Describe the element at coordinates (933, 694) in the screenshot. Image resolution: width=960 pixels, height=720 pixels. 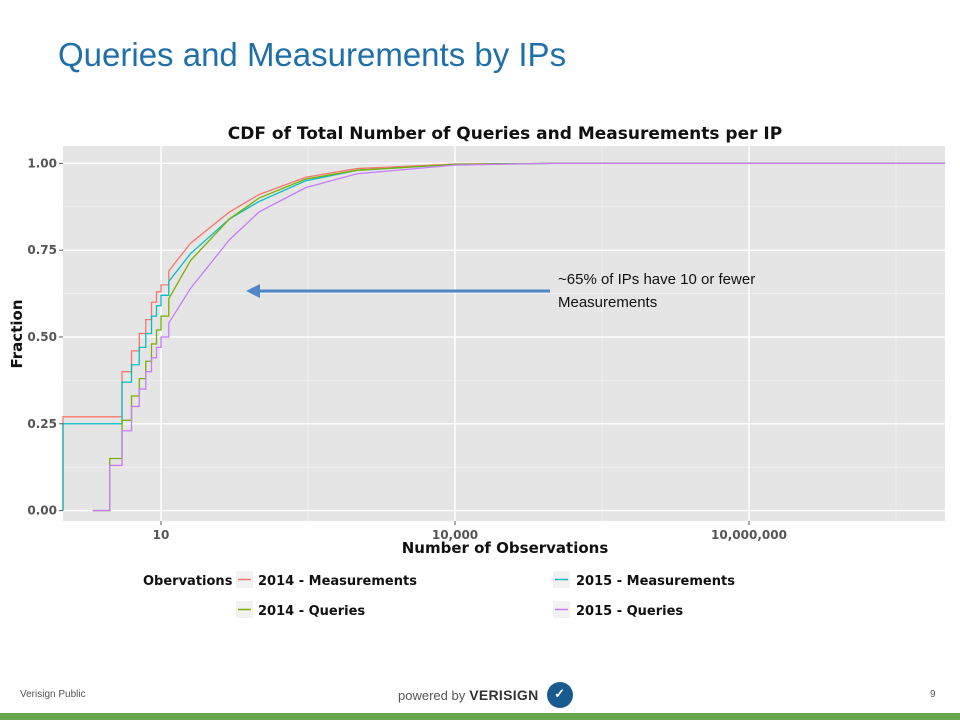
I see `page-number: 9` at that location.